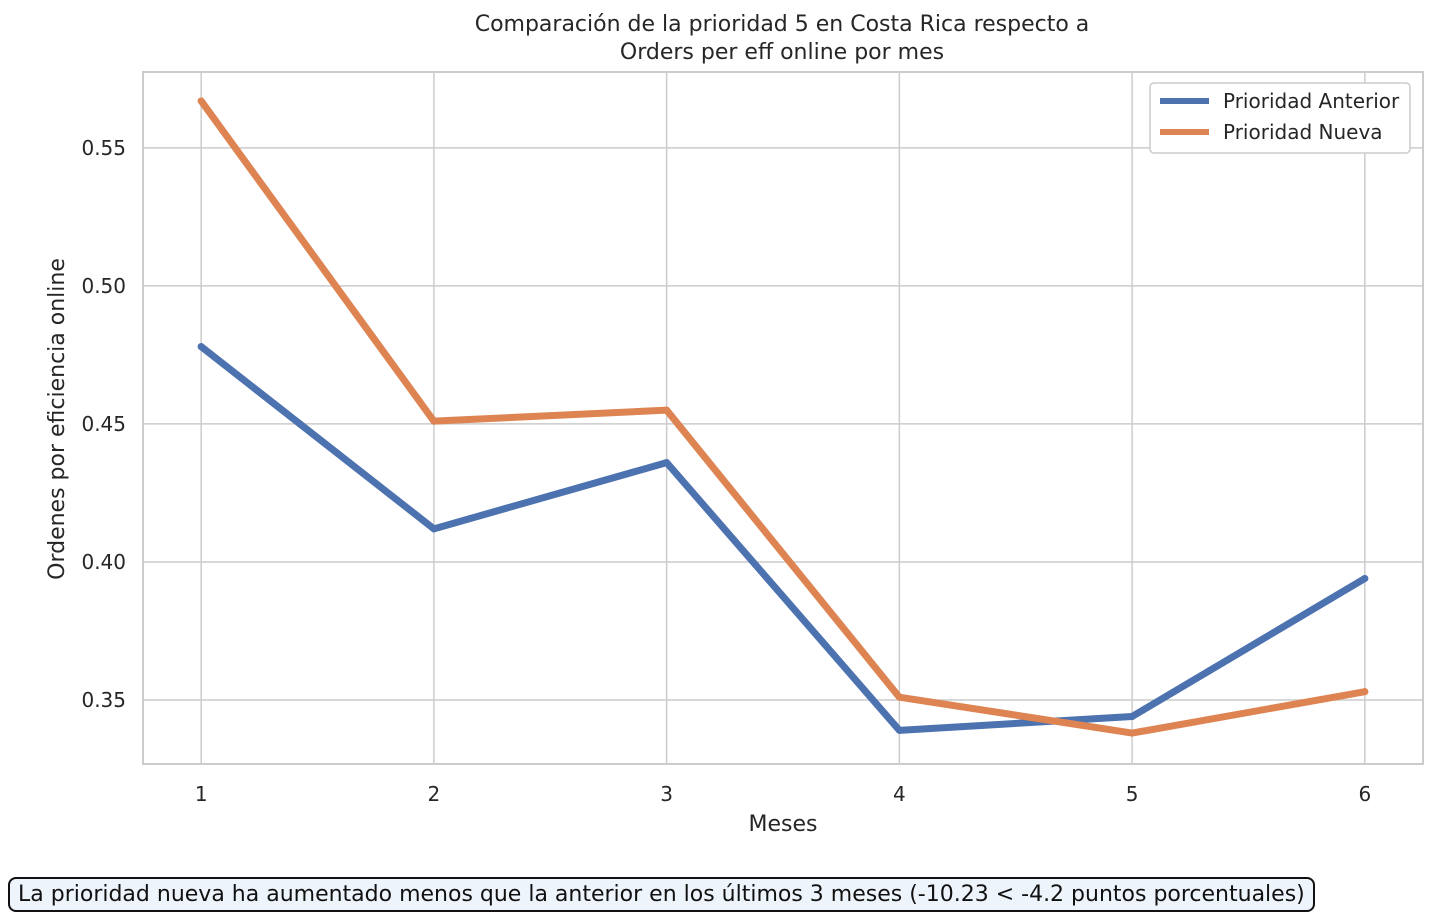 The height and width of the screenshot is (923, 1436). I want to click on x-tick-label: 2, so click(434, 794).